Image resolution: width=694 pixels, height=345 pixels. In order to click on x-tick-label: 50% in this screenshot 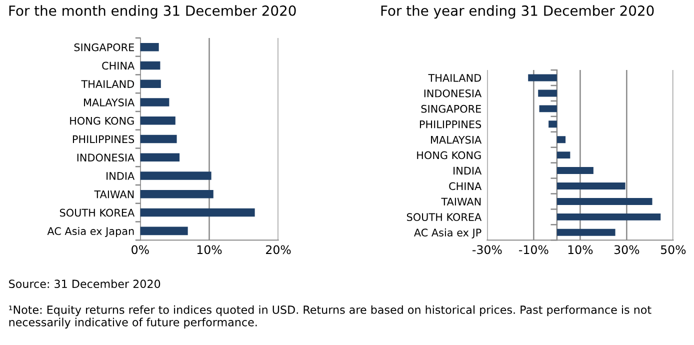, I will do `click(673, 249)`.